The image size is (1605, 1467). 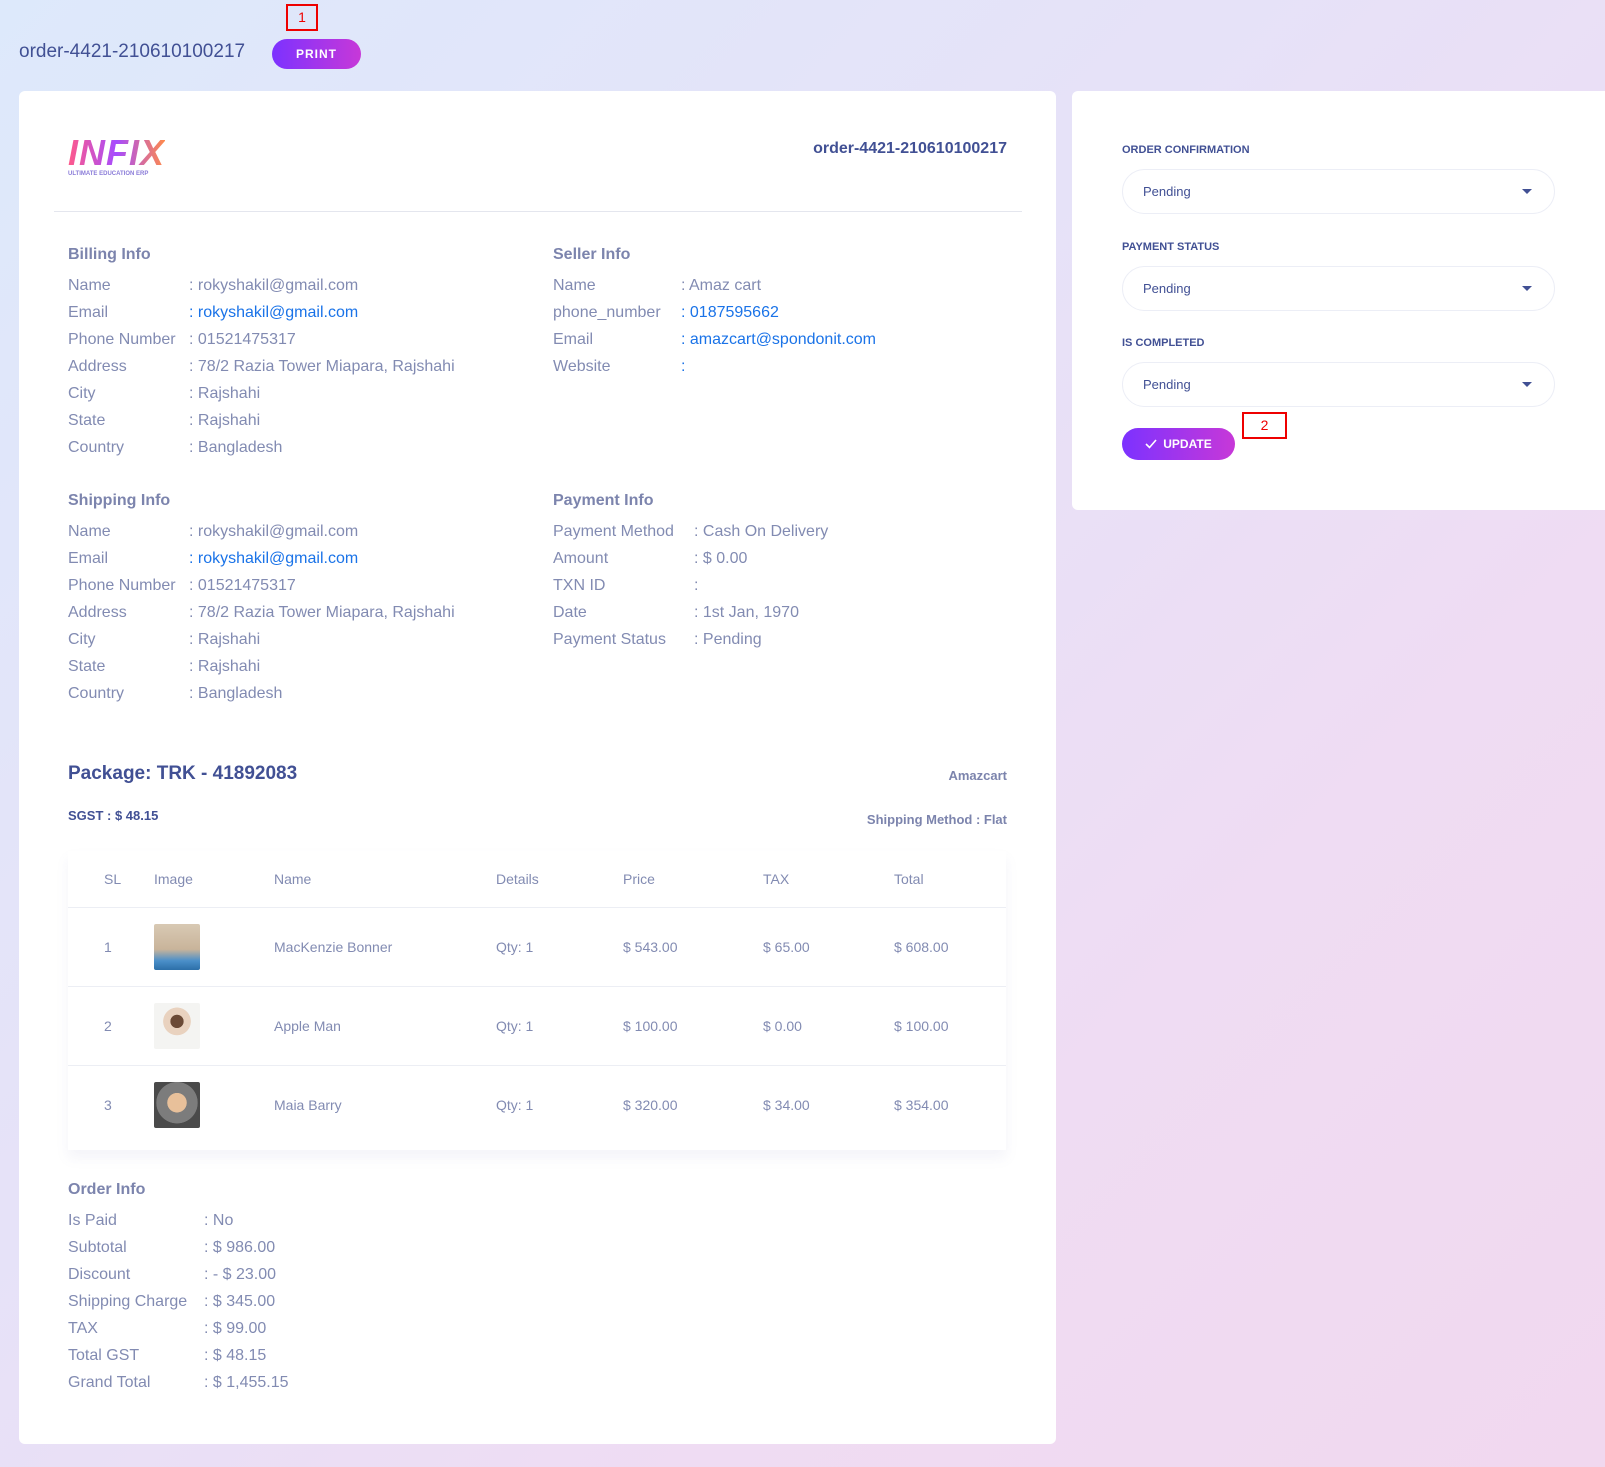 I want to click on table-cell: Maia Barry, so click(x=308, y=1104).